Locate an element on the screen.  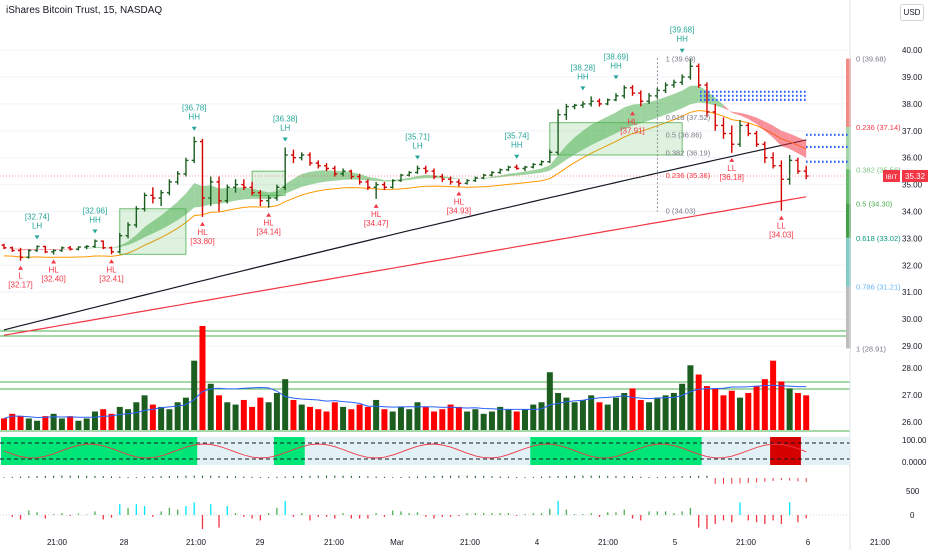
pivot-price-label: [34.47] is located at coordinates (376, 223).